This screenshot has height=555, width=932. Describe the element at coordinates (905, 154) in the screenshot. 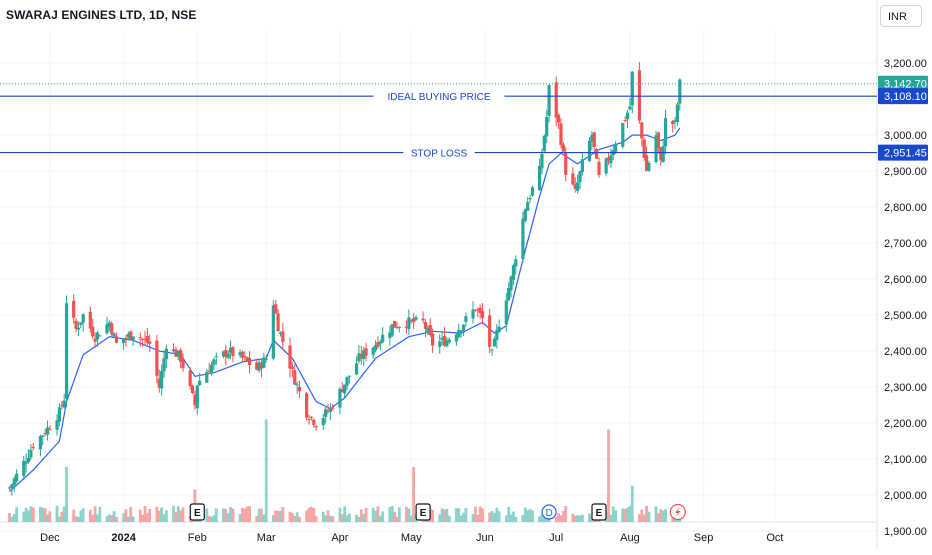

I see `horizontal-line-price-label: 2,951.45` at that location.